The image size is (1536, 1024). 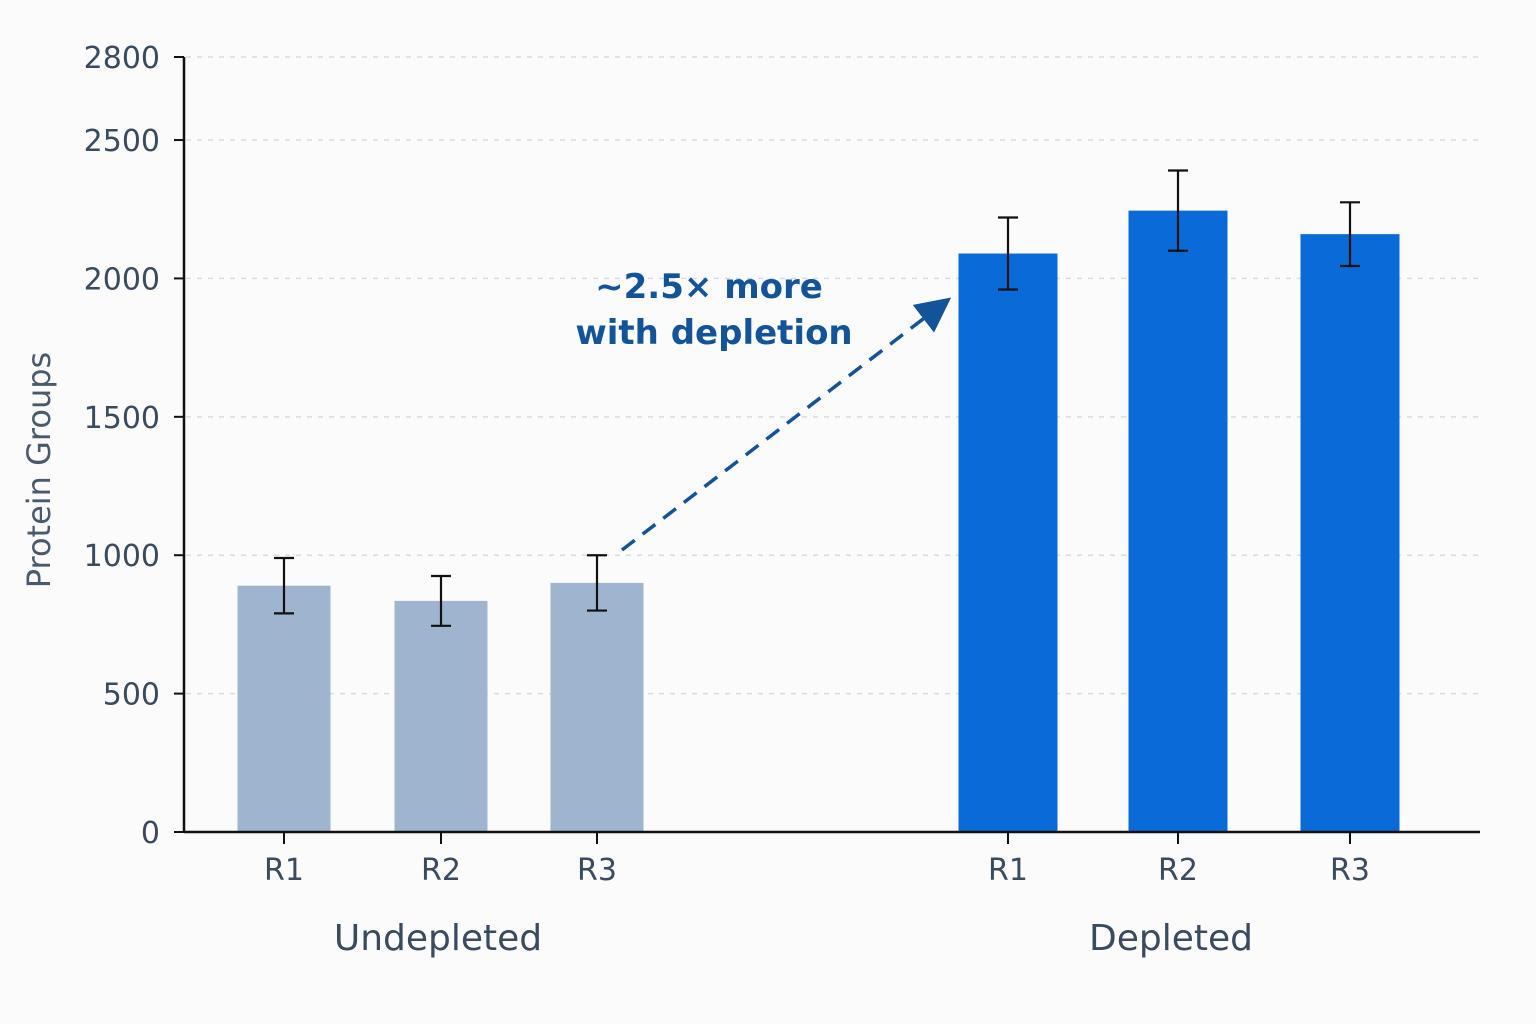 I want to click on y-axis-label: Protein Groups, so click(x=39, y=470).